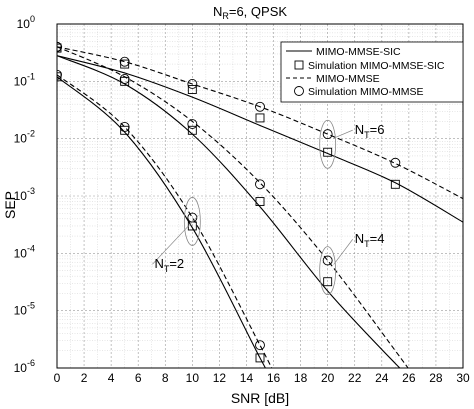  I want to click on y-tick-label: 10⁻², so click(24, 137).